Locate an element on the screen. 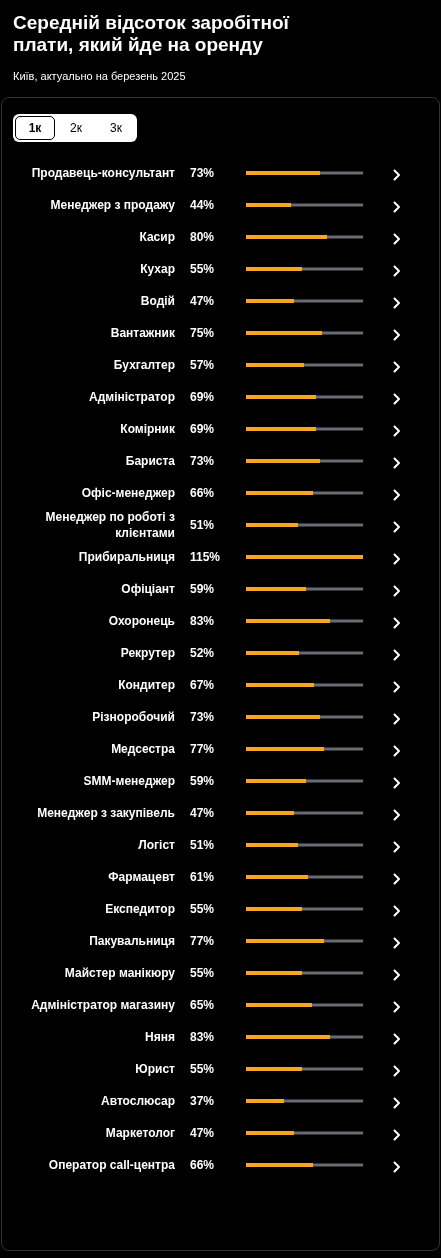 This screenshot has height=1258, width=441. data-label: 80% is located at coordinates (202, 237).